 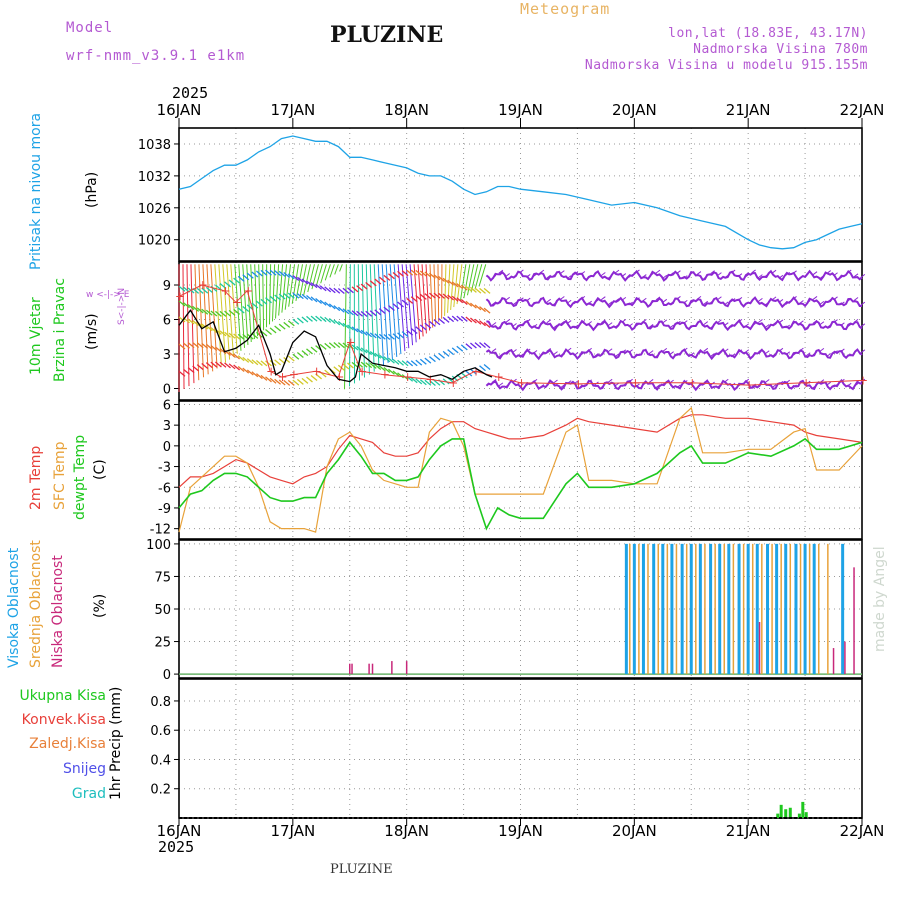 I want to click on y-tick-label: 75, so click(x=162, y=577).